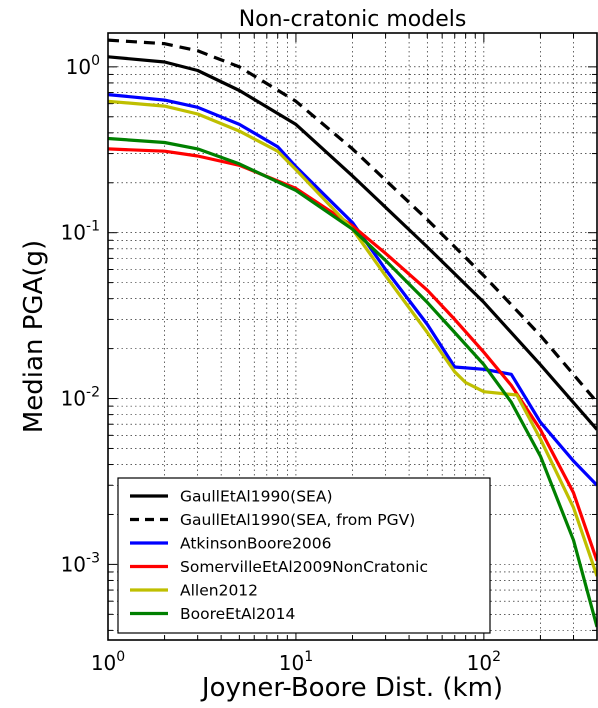 This screenshot has height=708, width=598. Describe the element at coordinates (83, 66) in the screenshot. I see `y-tick-label: 10⁰` at that location.